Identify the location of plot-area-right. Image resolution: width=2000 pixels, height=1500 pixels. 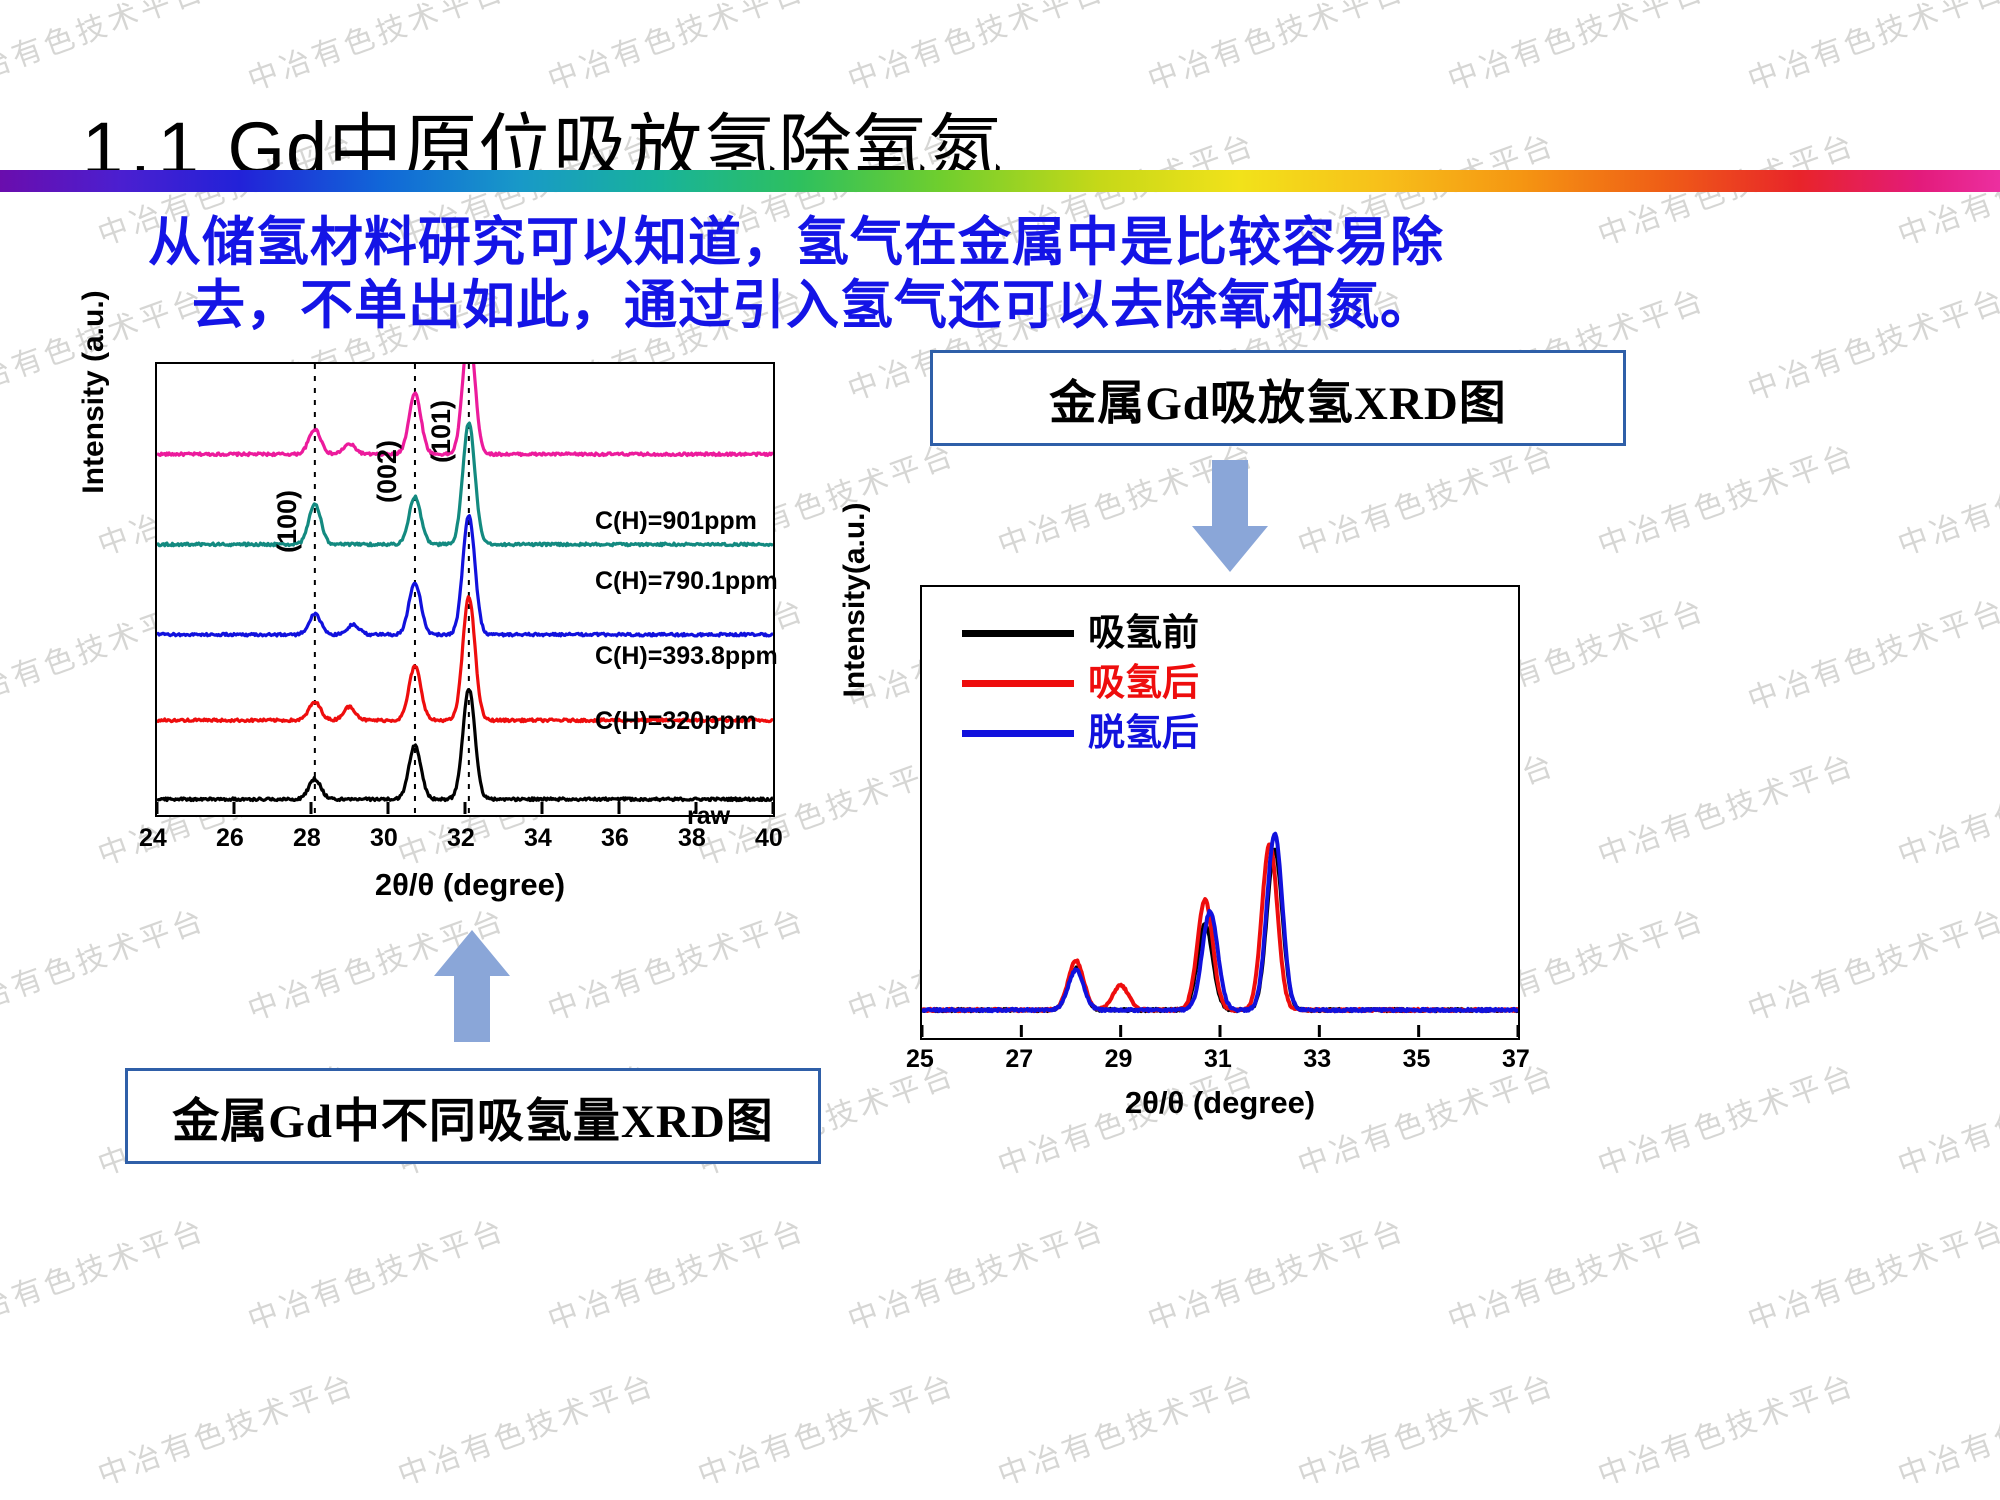
(1220, 812).